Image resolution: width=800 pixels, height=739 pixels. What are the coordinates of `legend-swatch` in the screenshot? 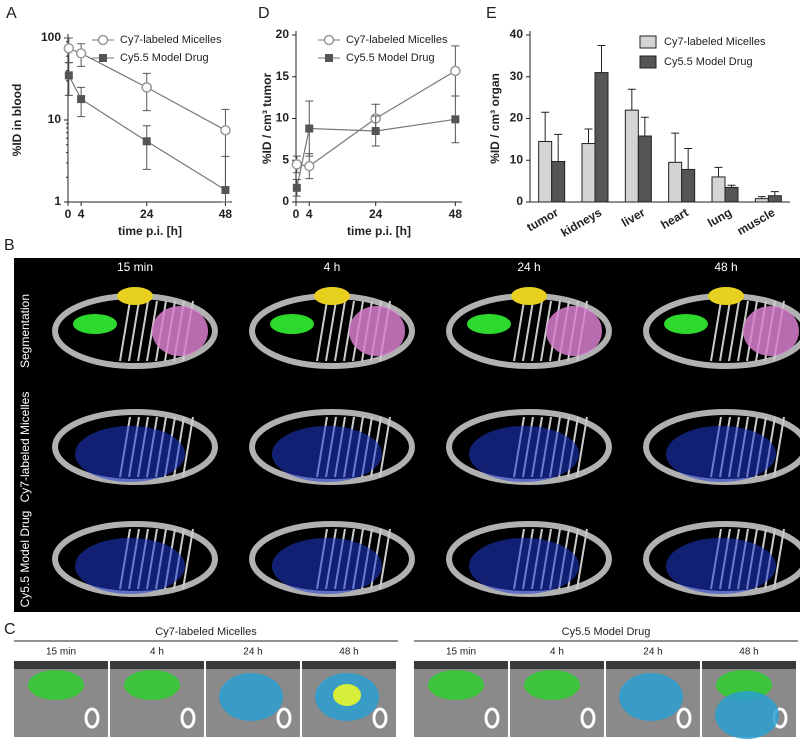 It's located at (648, 62).